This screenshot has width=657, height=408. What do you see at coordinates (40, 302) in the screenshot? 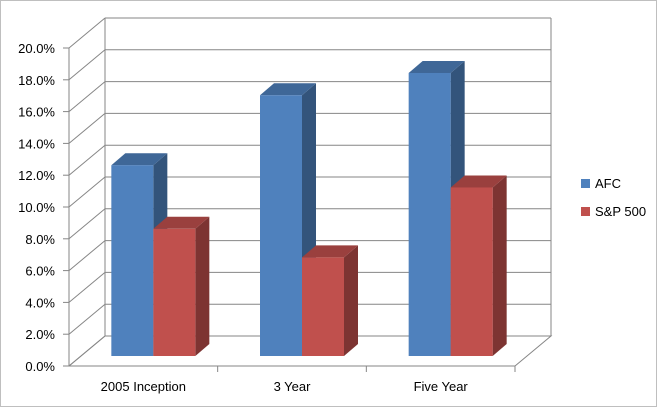
I see `y-tick-label: 4.0%` at bounding box center [40, 302].